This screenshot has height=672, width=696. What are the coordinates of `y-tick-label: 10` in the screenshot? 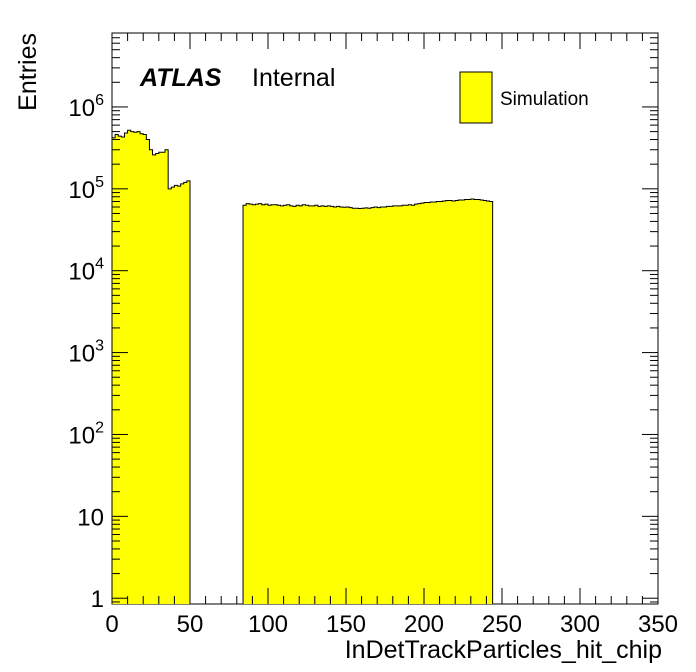 It's located at (90, 517).